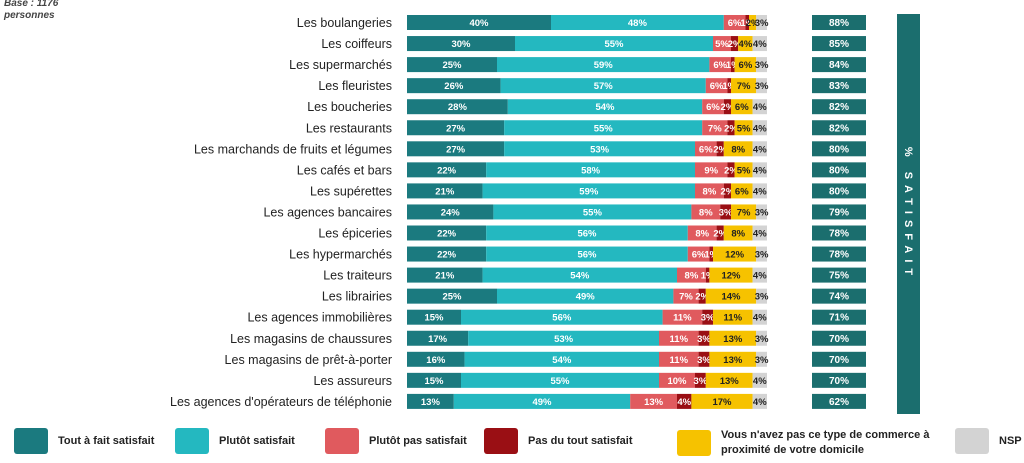 This screenshot has height=463, width=1024. Describe the element at coordinates (839, 318) in the screenshot. I see `satisfait-value: 71%` at that location.